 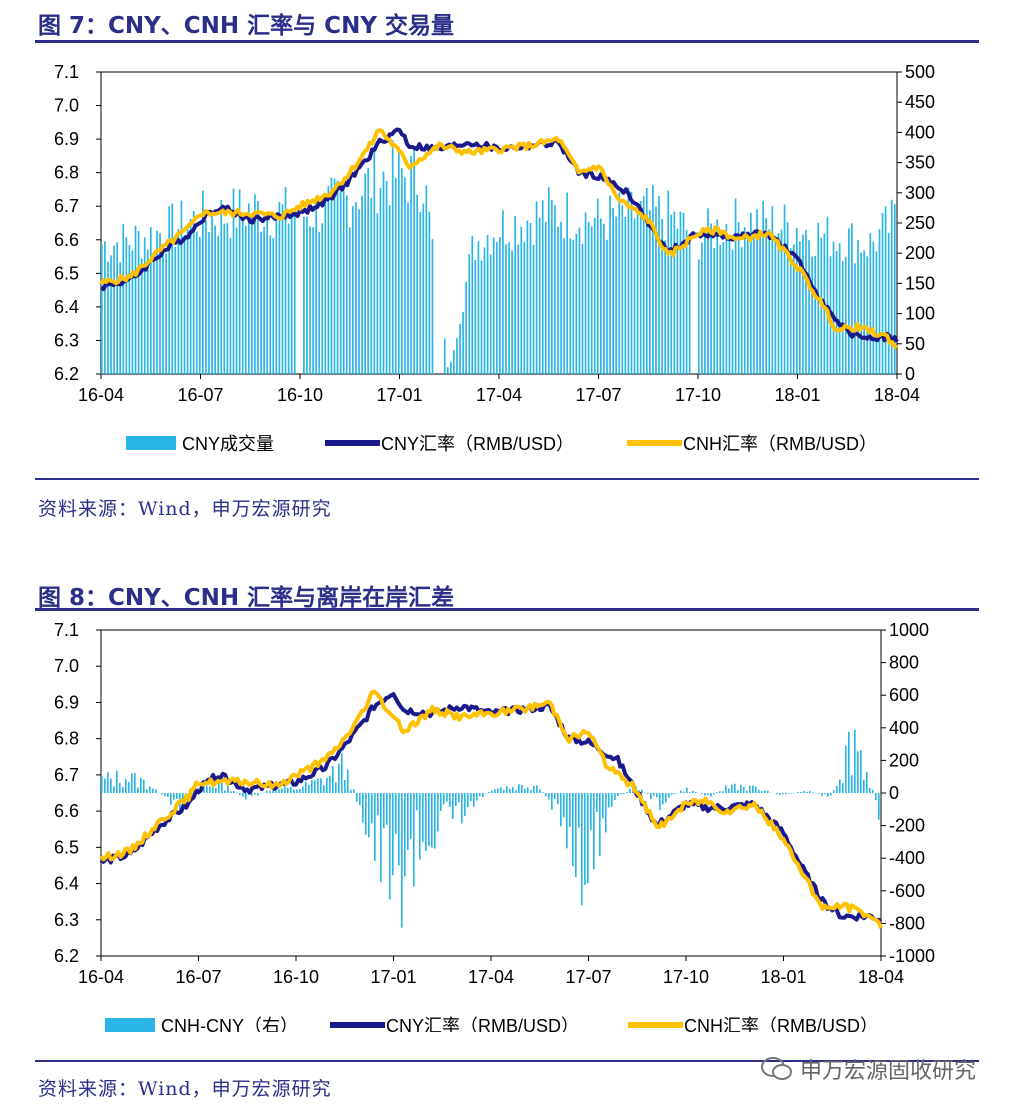 I want to click on left-tick-label: 6.8, so click(x=66, y=739).